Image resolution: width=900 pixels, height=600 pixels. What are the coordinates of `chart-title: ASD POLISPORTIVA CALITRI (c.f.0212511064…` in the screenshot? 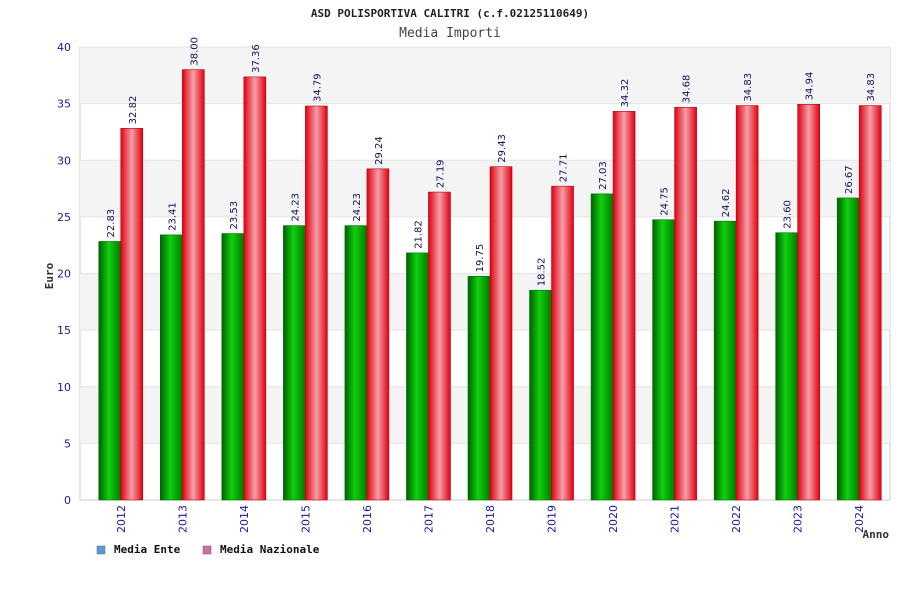 It's located at (450, 13).